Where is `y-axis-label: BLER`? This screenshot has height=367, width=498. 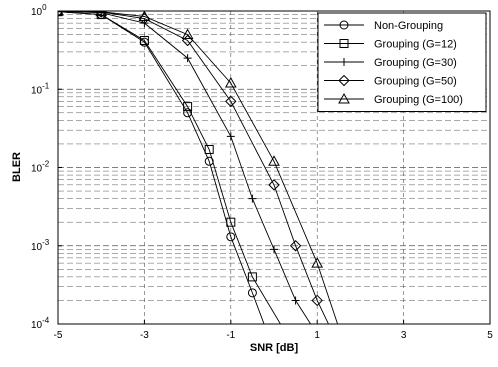 y-axis-label: BLER is located at coordinates (17, 167).